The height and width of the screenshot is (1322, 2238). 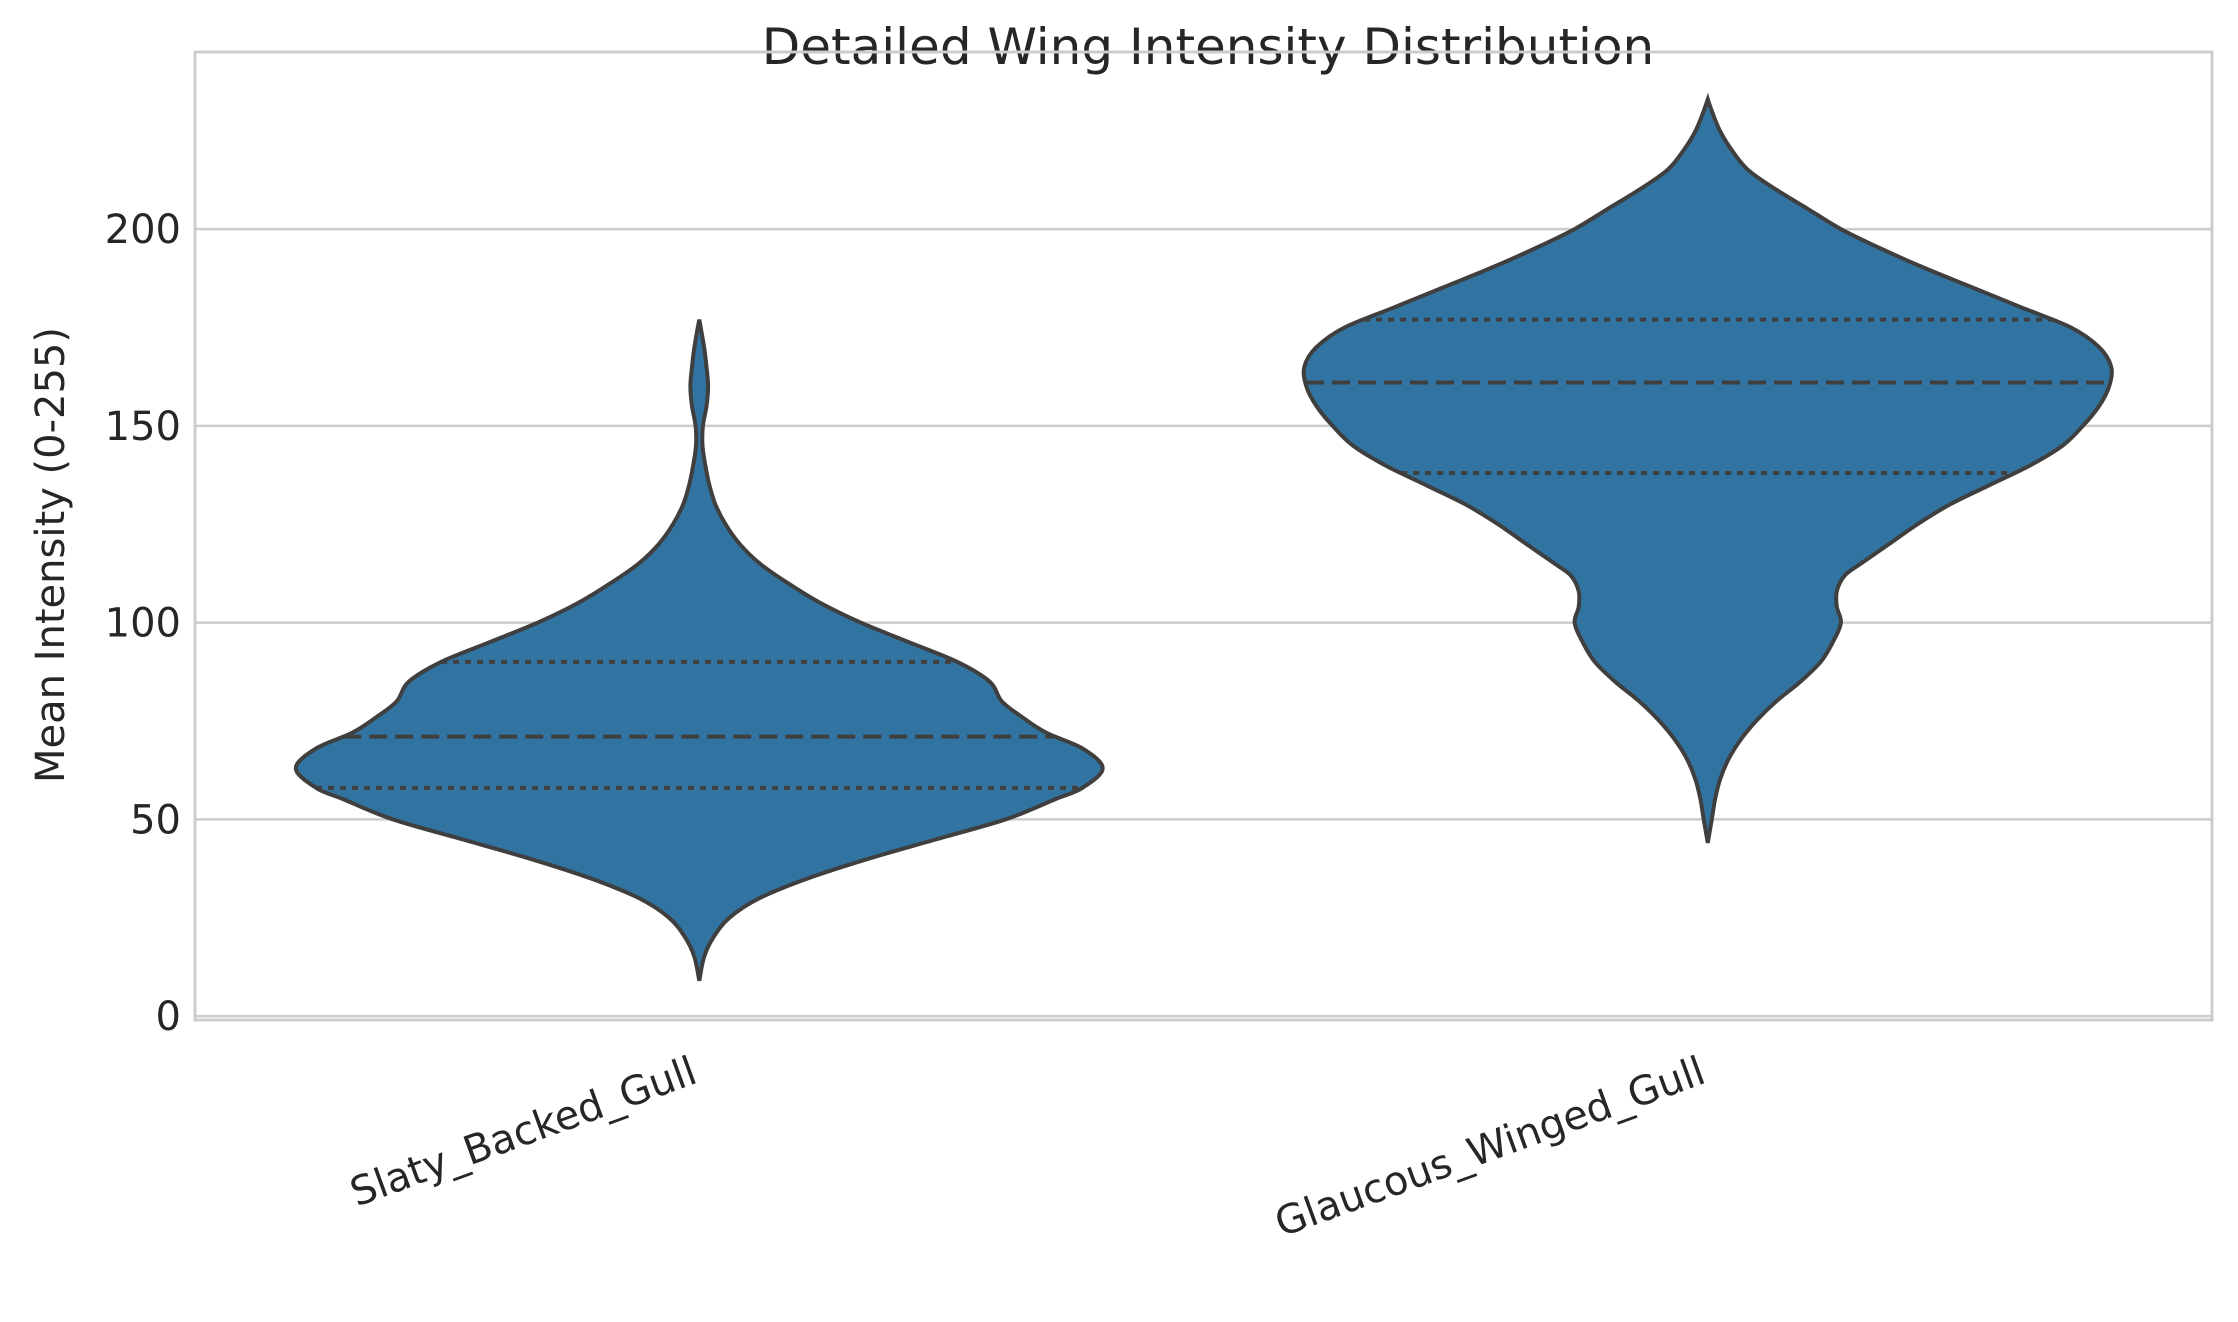 What do you see at coordinates (1027, 1147) in the screenshot?
I see `x-axis-ticks: Slaty_Backed_Gull Glaucous_Winged_Gull` at bounding box center [1027, 1147].